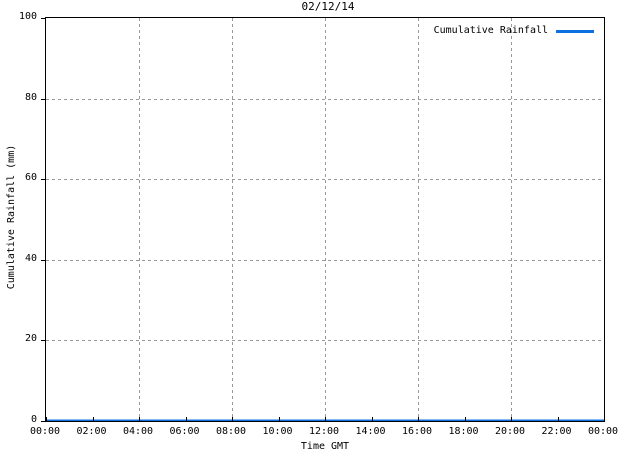 The image size is (626, 459). Describe the element at coordinates (463, 431) in the screenshot. I see `x-tick-label: 18:00` at that location.